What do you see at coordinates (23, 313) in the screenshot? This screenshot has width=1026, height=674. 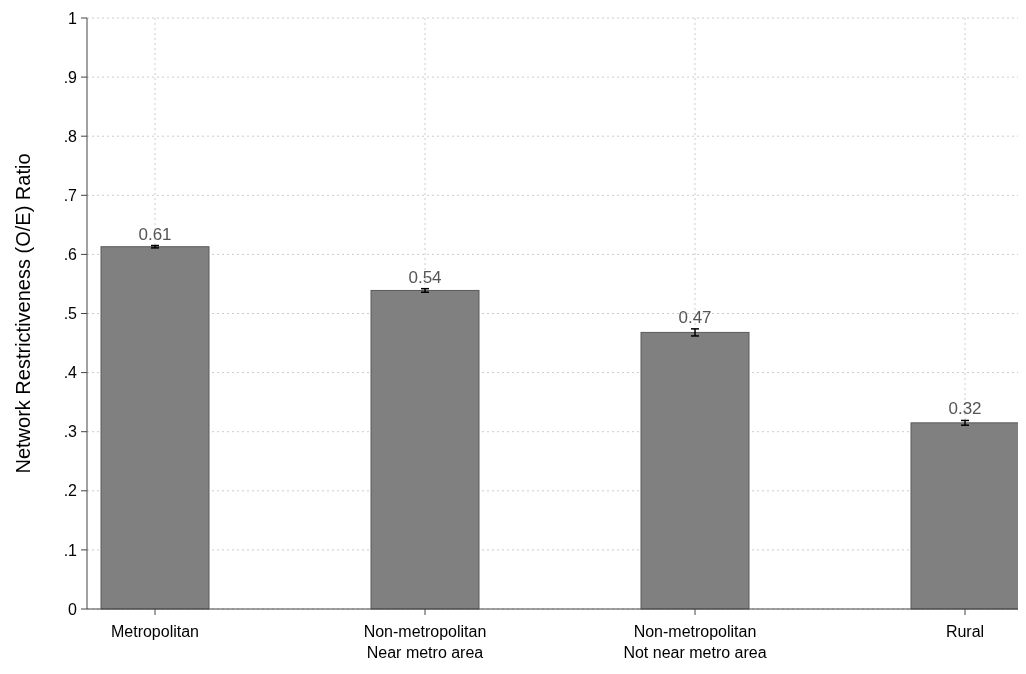 I see `y-axis-title: Network Restrictiveness (O/E) Ratio` at bounding box center [23, 313].